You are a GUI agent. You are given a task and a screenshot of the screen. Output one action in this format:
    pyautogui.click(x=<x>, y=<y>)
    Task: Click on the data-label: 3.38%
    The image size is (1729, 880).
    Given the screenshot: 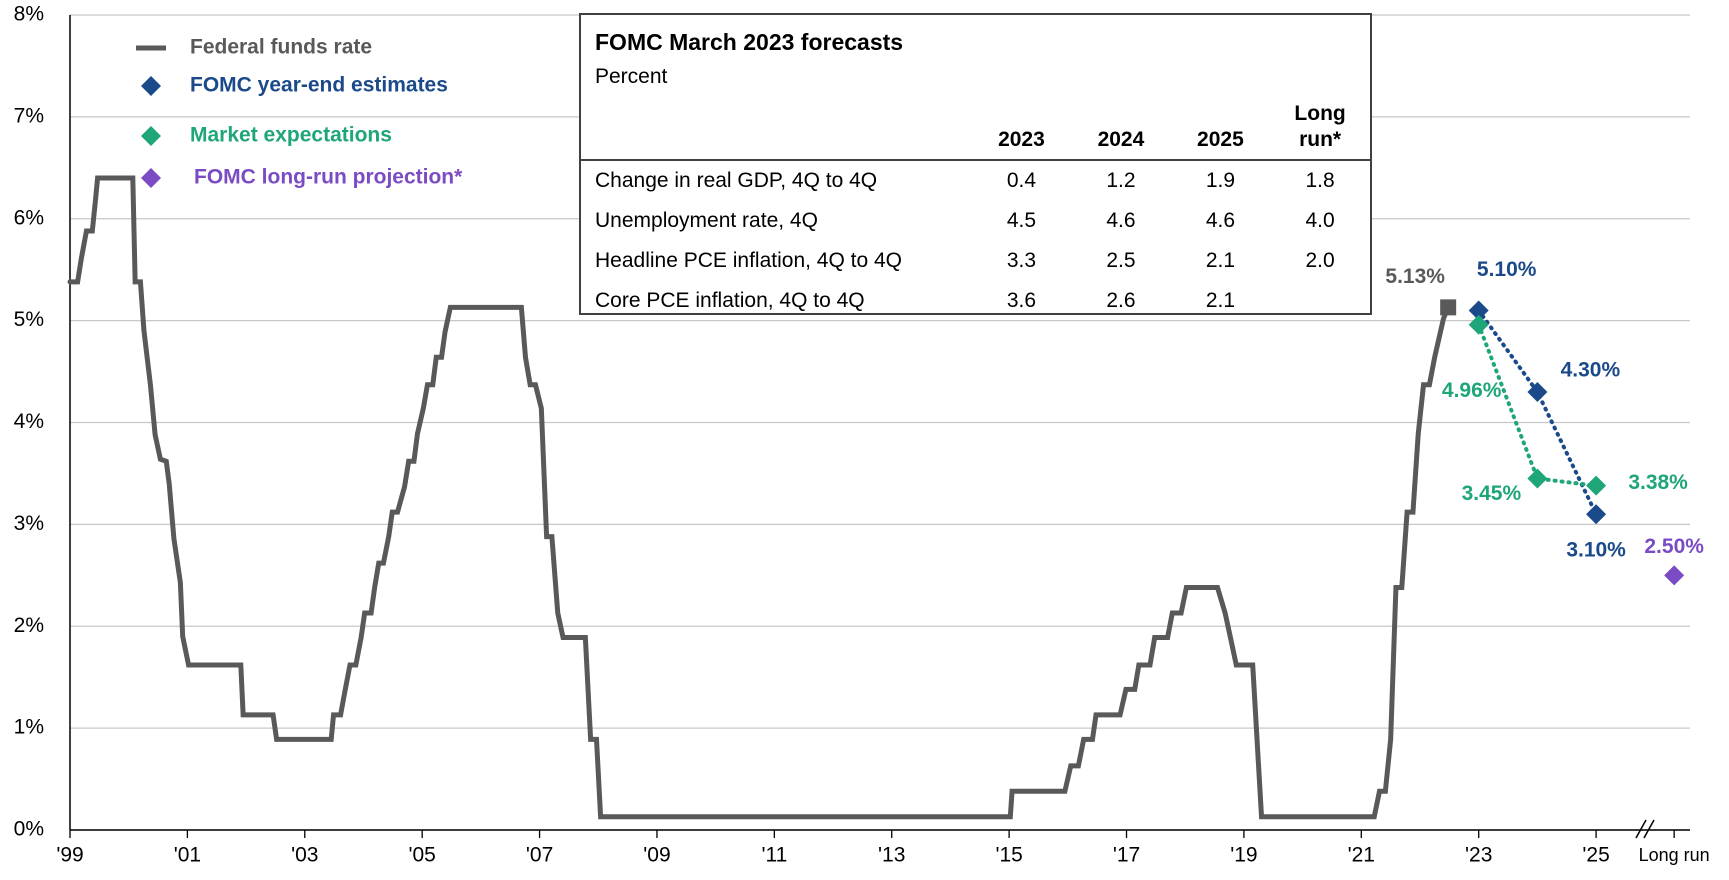 What is the action you would take?
    pyautogui.click(x=1658, y=482)
    